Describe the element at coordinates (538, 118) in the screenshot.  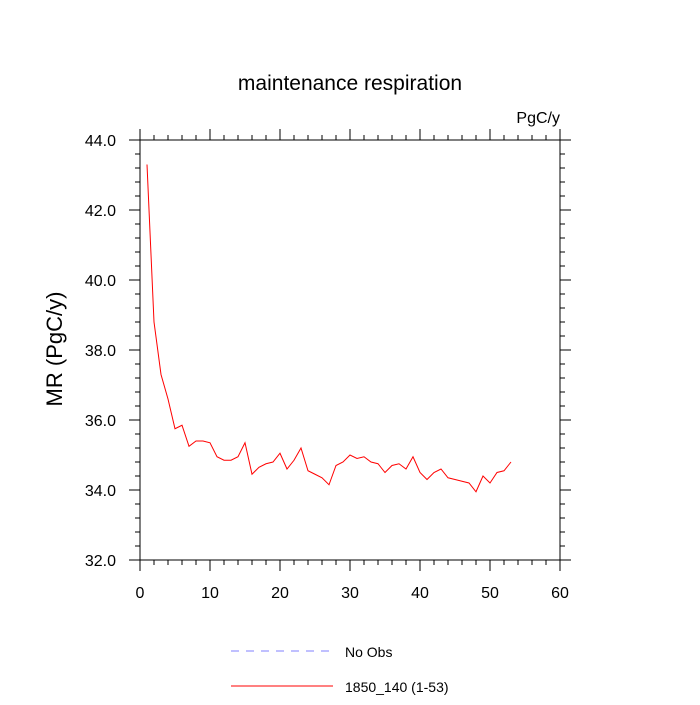
I see `units-label: PgC/y` at that location.